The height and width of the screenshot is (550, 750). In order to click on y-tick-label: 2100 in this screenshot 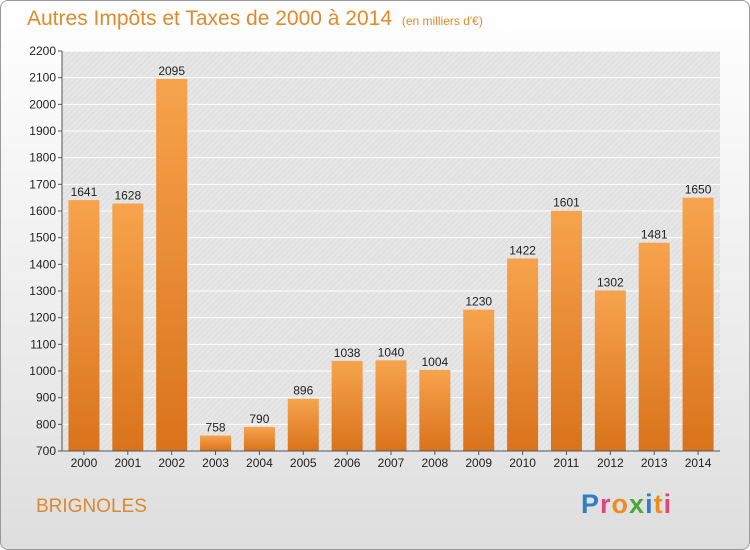, I will do `click(42, 78)`.